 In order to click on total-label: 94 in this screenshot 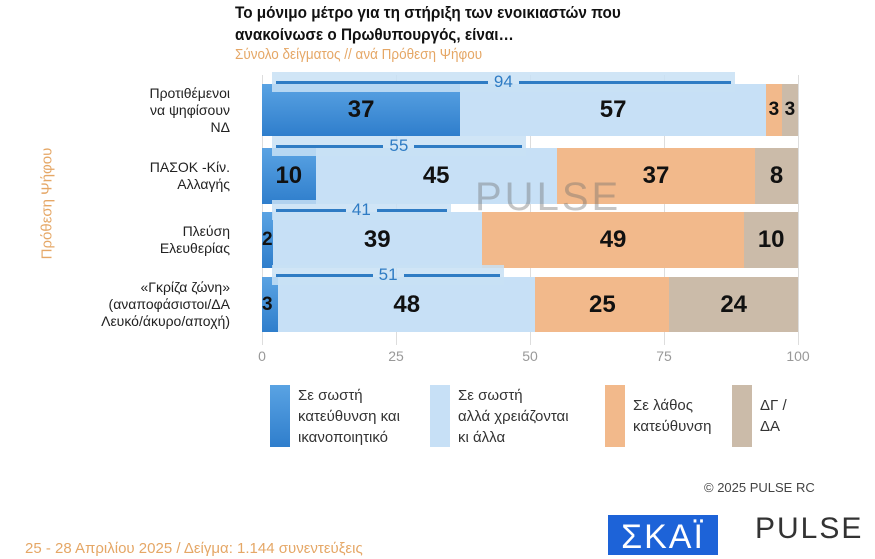, I will do `click(503, 82)`.